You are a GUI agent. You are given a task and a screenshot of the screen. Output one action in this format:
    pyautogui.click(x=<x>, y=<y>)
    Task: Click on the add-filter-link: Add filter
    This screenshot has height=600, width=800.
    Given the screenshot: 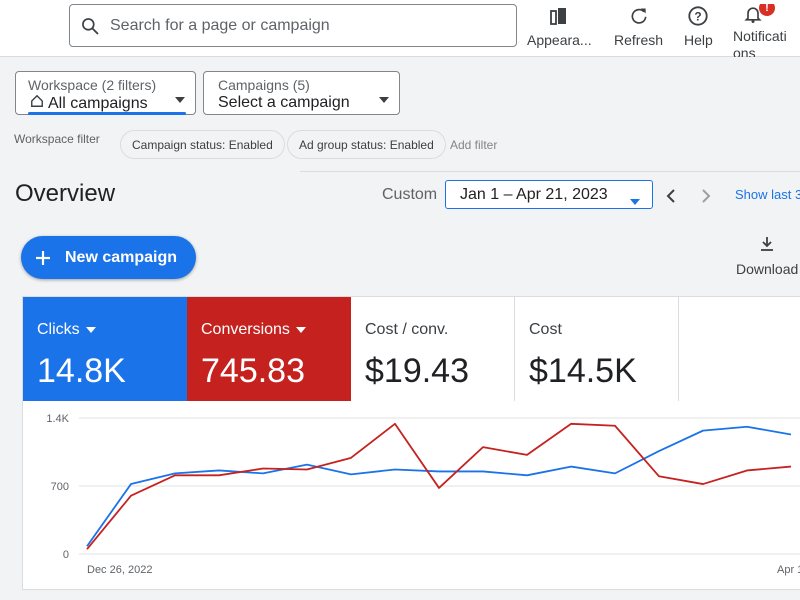 What is the action you would take?
    pyautogui.click(x=474, y=145)
    